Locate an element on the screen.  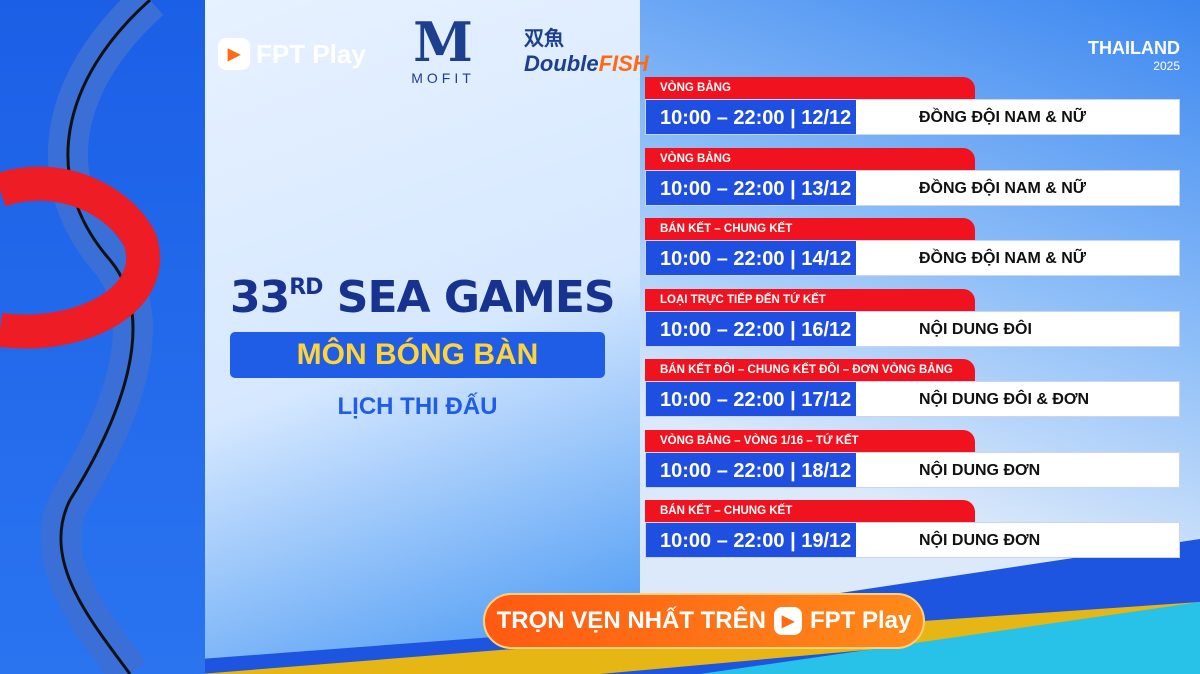
time-date: 10:00 – 22:00 | 13/12 is located at coordinates (751, 187).